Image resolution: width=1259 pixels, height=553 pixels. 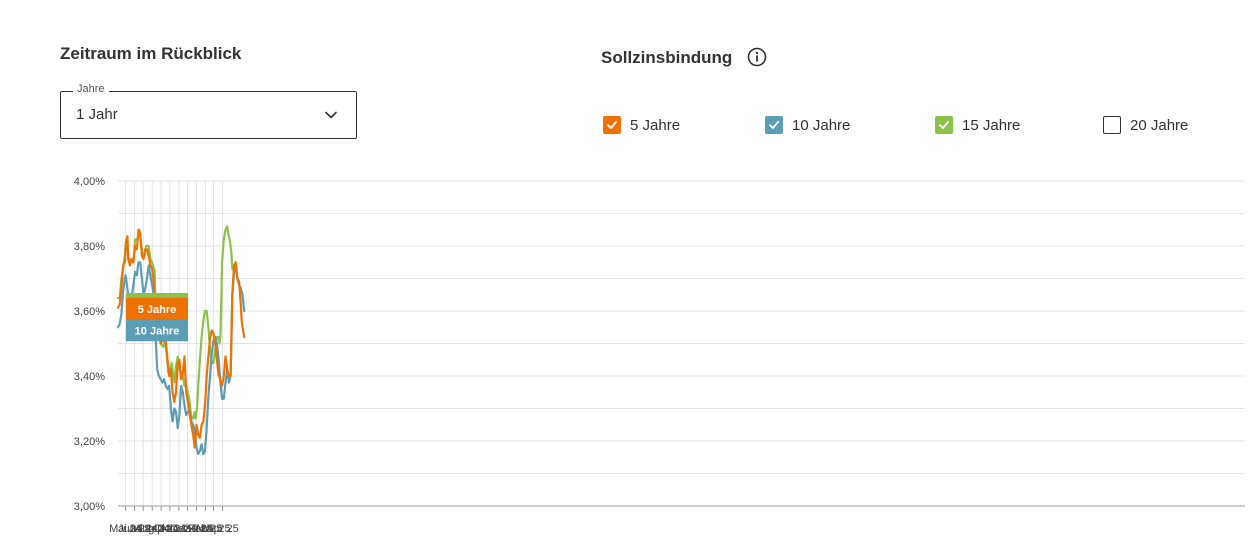 What do you see at coordinates (208, 111) in the screenshot?
I see `years-select: Jahre 1 Jahr` at bounding box center [208, 111].